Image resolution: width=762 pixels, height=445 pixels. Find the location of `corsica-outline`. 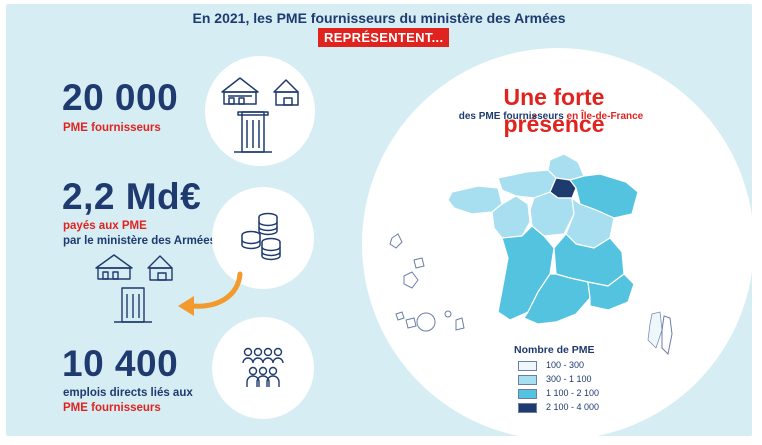

corsica-outline is located at coordinates (667, 335).